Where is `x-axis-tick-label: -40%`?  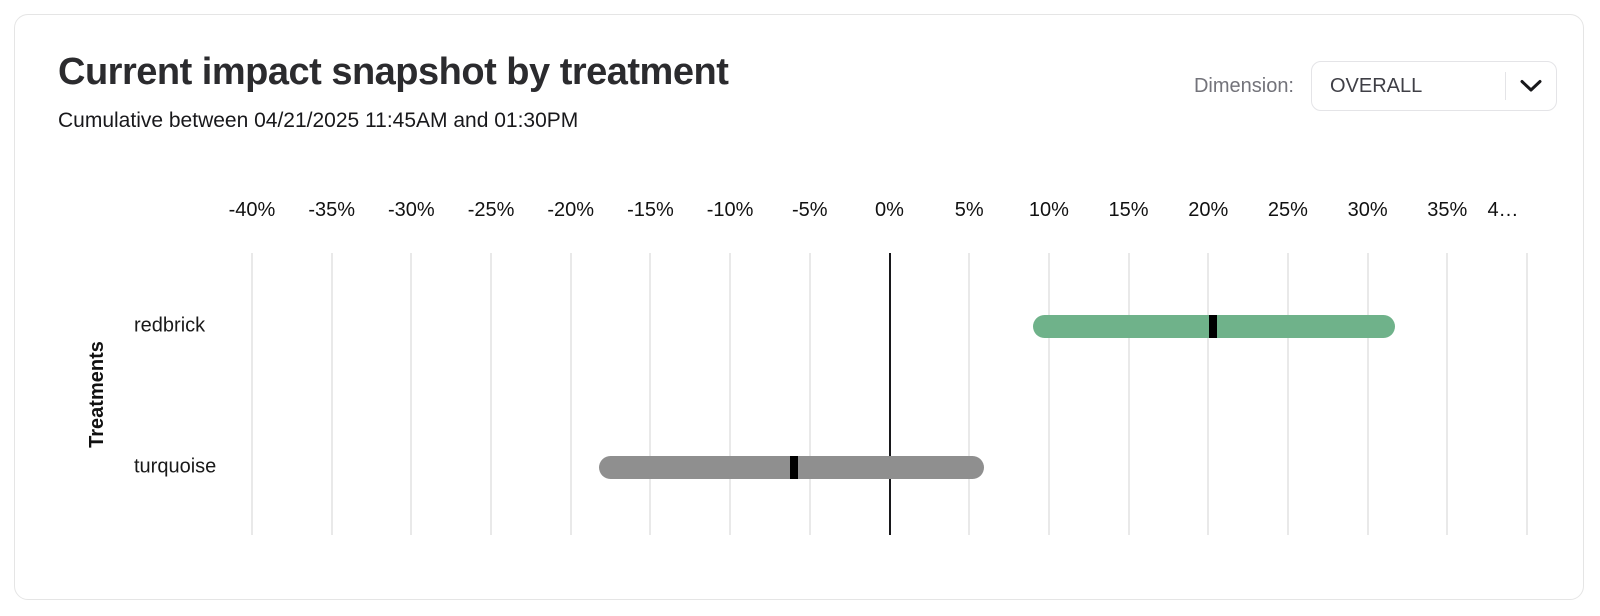 x-axis-tick-label: -40% is located at coordinates (252, 210).